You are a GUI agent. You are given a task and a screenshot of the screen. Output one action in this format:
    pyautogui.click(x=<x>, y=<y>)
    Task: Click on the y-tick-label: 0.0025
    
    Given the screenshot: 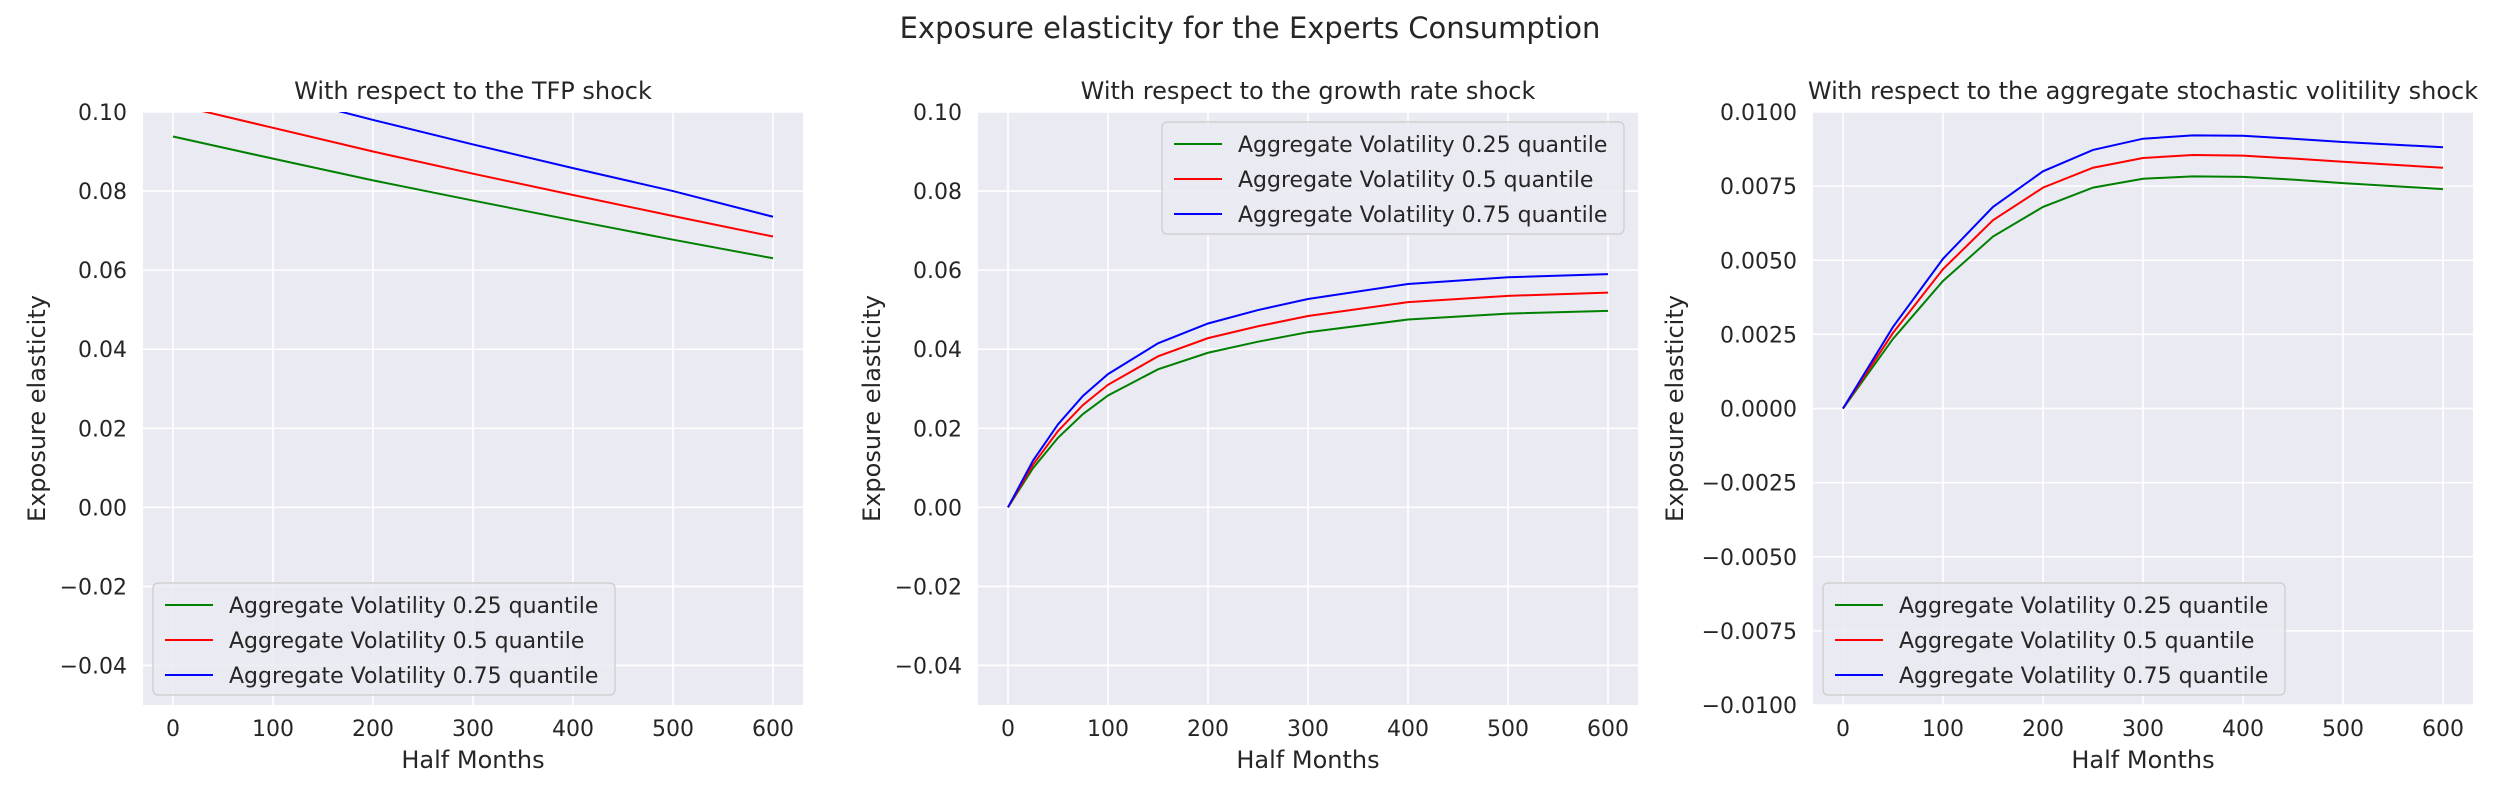 What is the action you would take?
    pyautogui.click(x=1758, y=335)
    